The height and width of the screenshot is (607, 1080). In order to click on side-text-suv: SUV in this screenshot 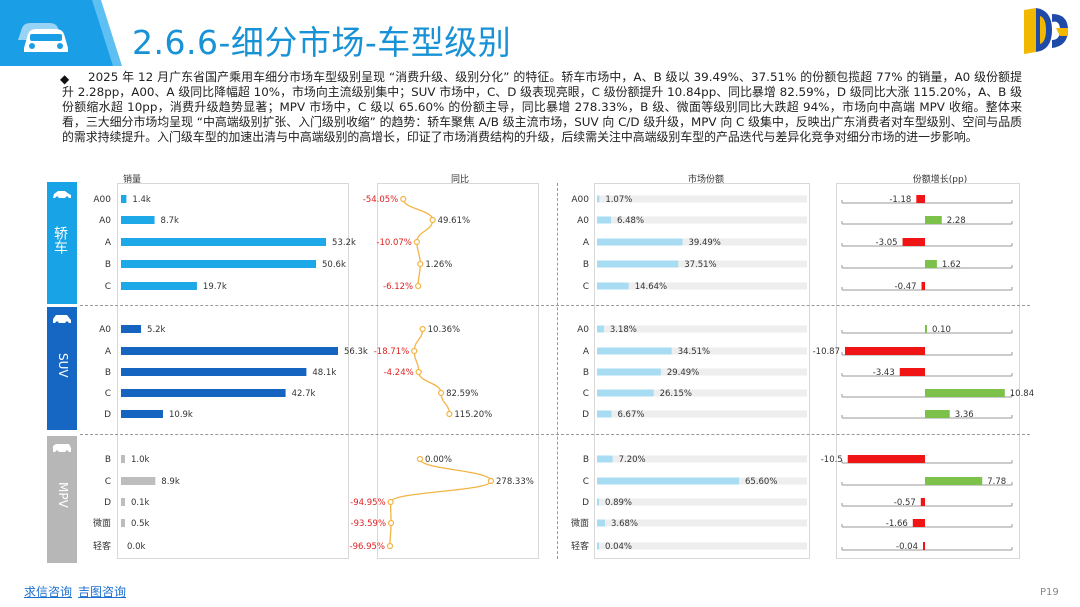, I will do `click(63, 365)`.